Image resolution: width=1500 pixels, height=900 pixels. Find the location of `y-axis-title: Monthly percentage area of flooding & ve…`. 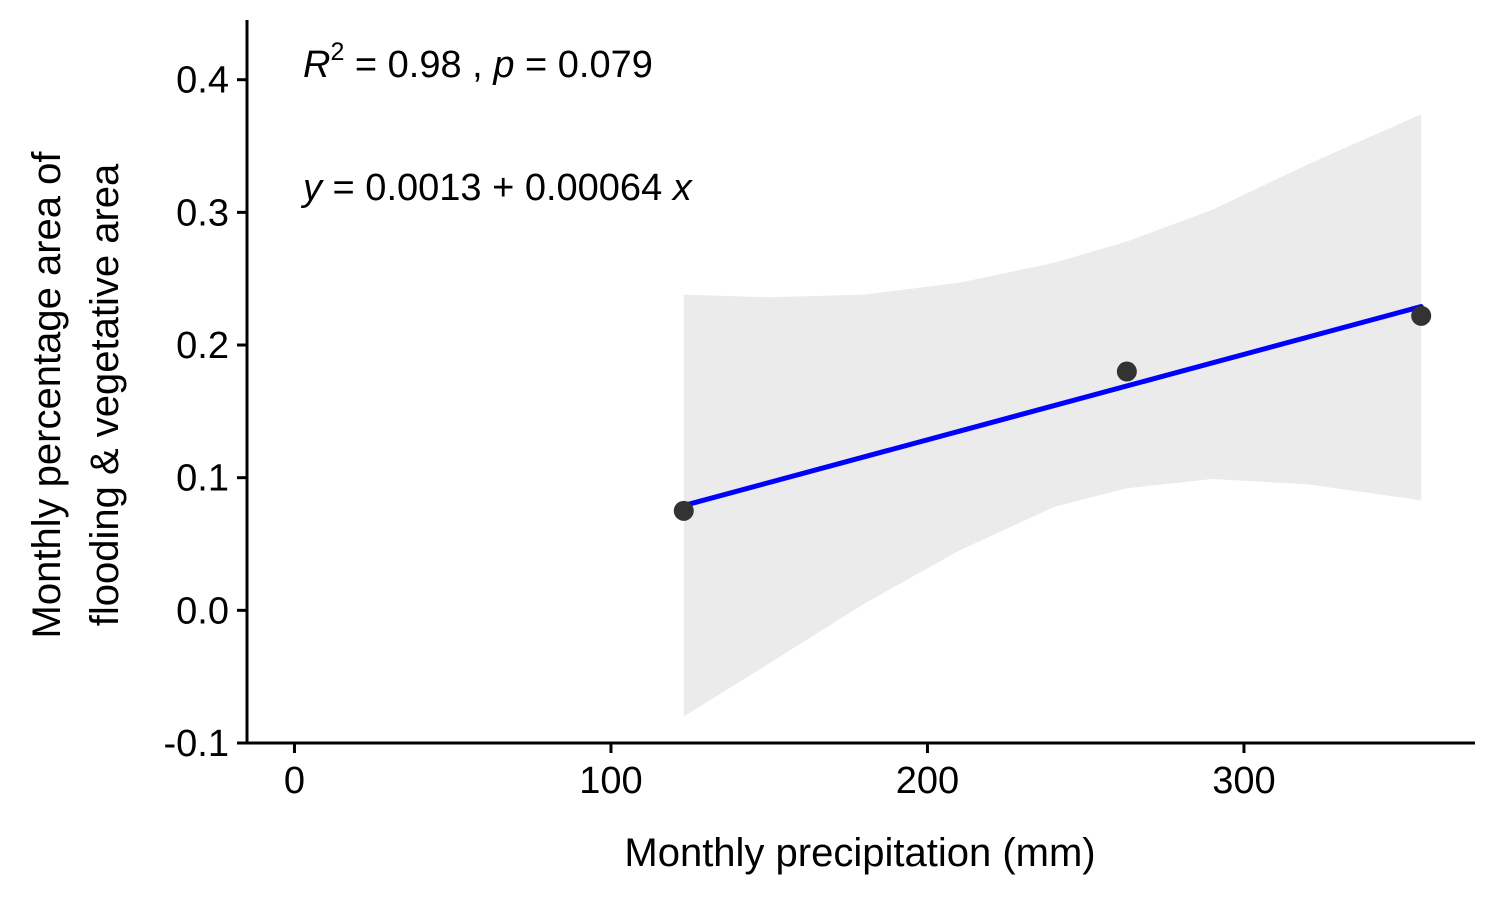

y-axis-title: Monthly percentage area of flooding & ve… is located at coordinates (76, 395).